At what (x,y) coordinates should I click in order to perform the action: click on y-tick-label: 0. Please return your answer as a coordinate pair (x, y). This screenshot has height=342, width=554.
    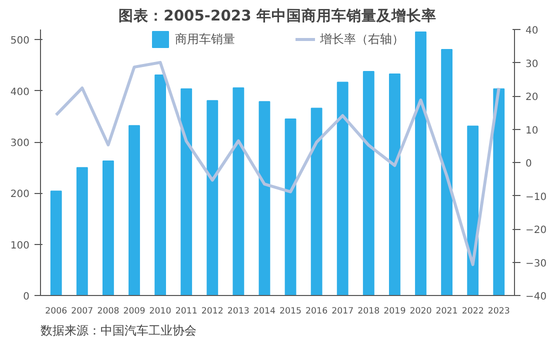
    Looking at the image, I should click on (26, 297).